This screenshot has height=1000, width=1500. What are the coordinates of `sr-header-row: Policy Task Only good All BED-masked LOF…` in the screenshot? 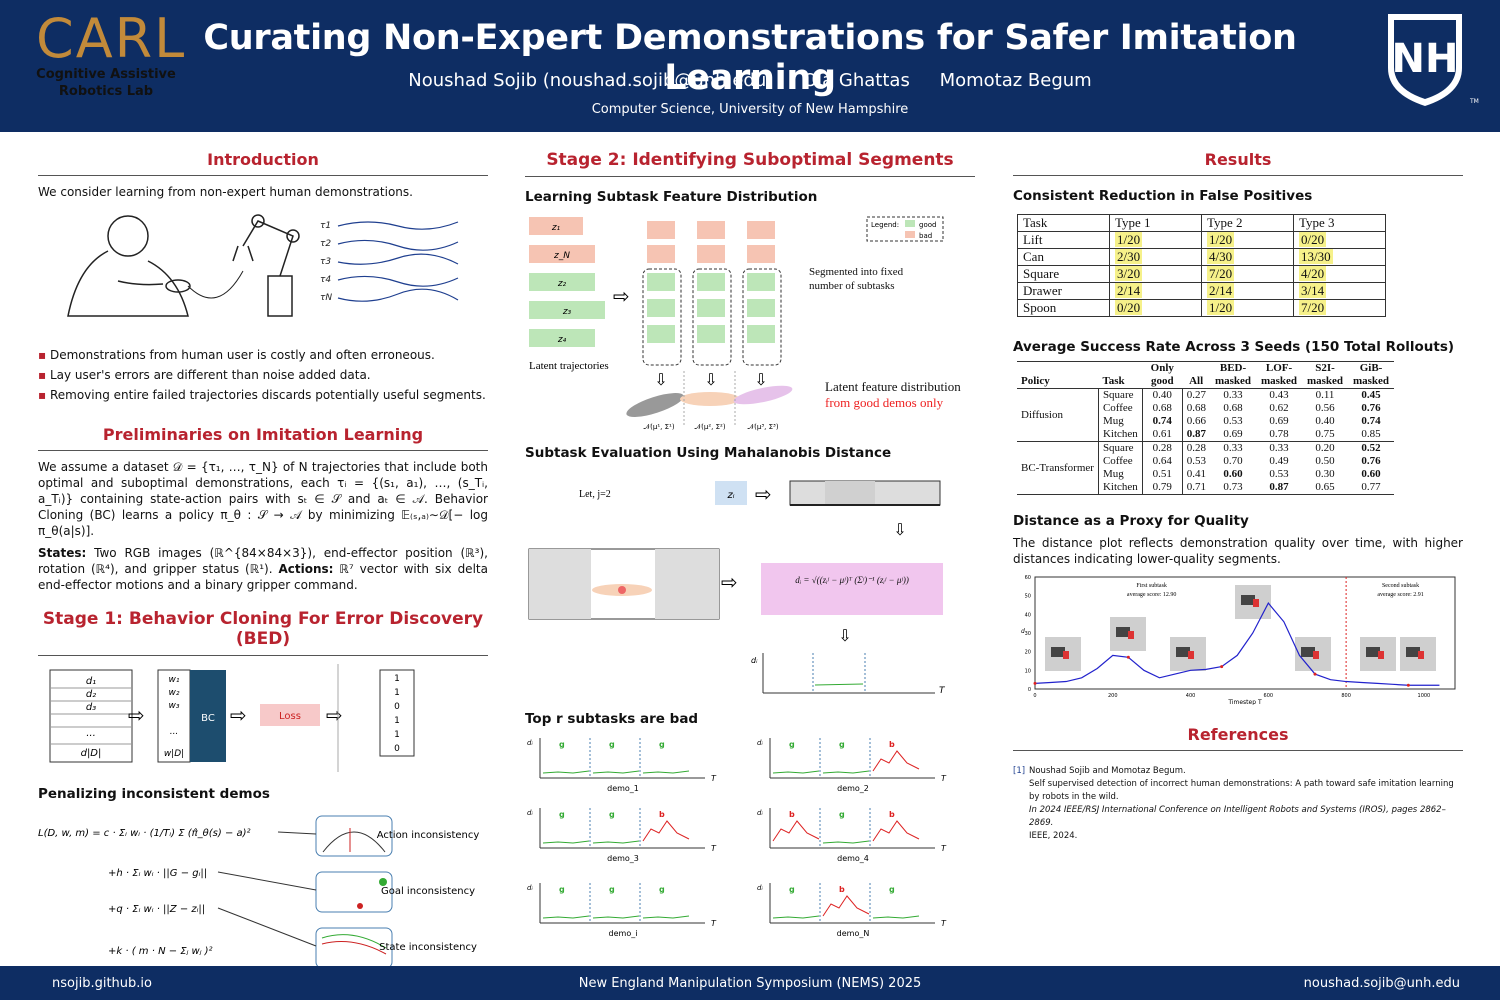 It's located at (1206, 375).